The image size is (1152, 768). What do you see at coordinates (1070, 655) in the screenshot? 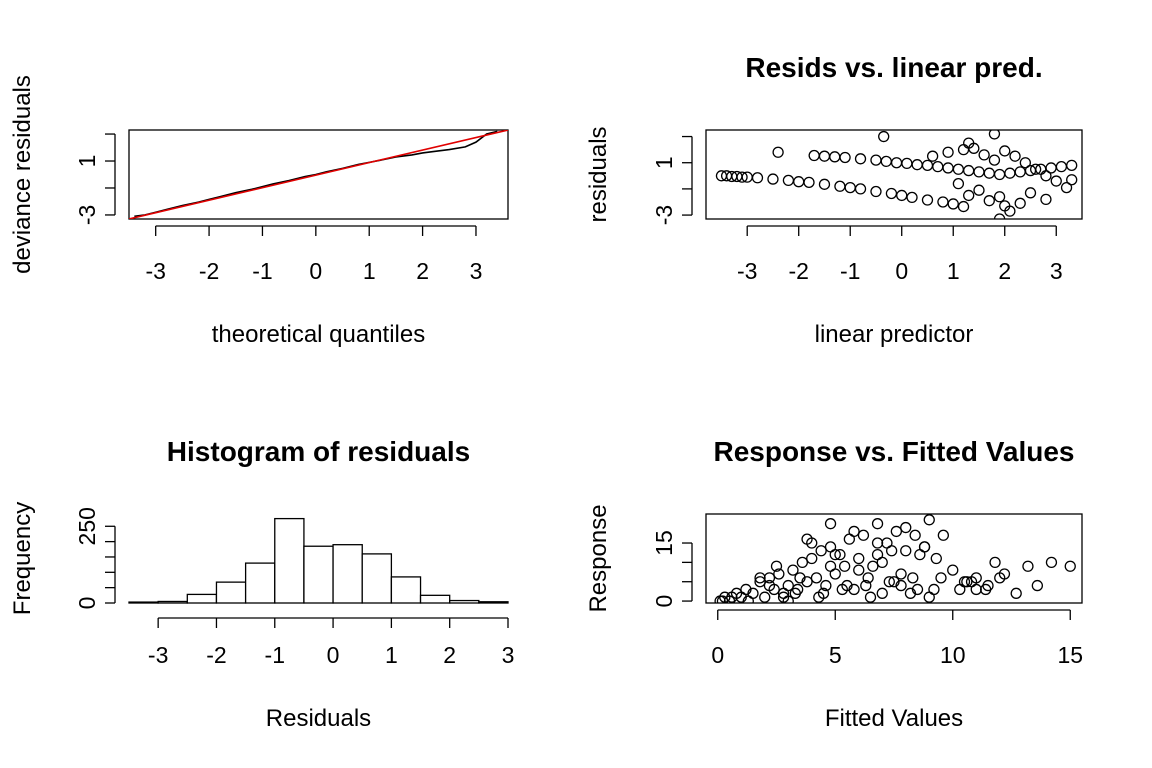
I see `x-tick-label: 15` at bounding box center [1070, 655].